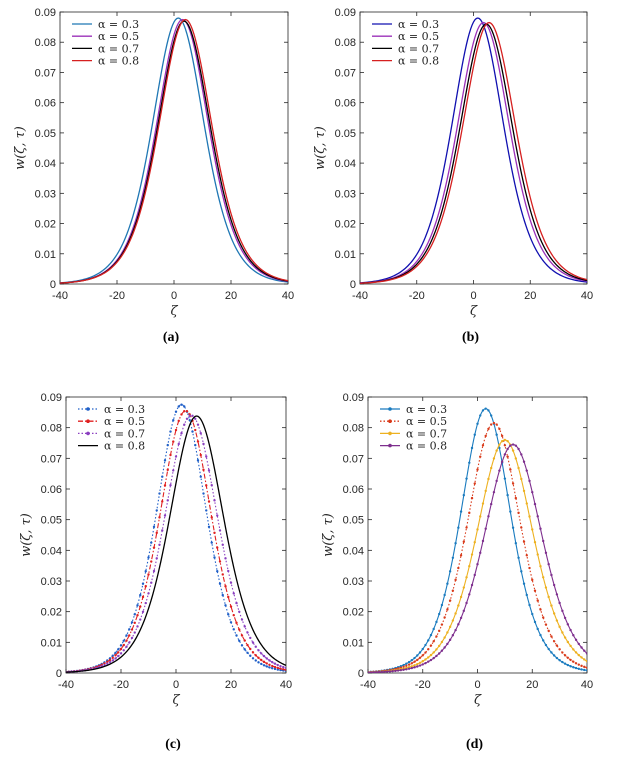  I want to click on plot-area, so click(176, 535).